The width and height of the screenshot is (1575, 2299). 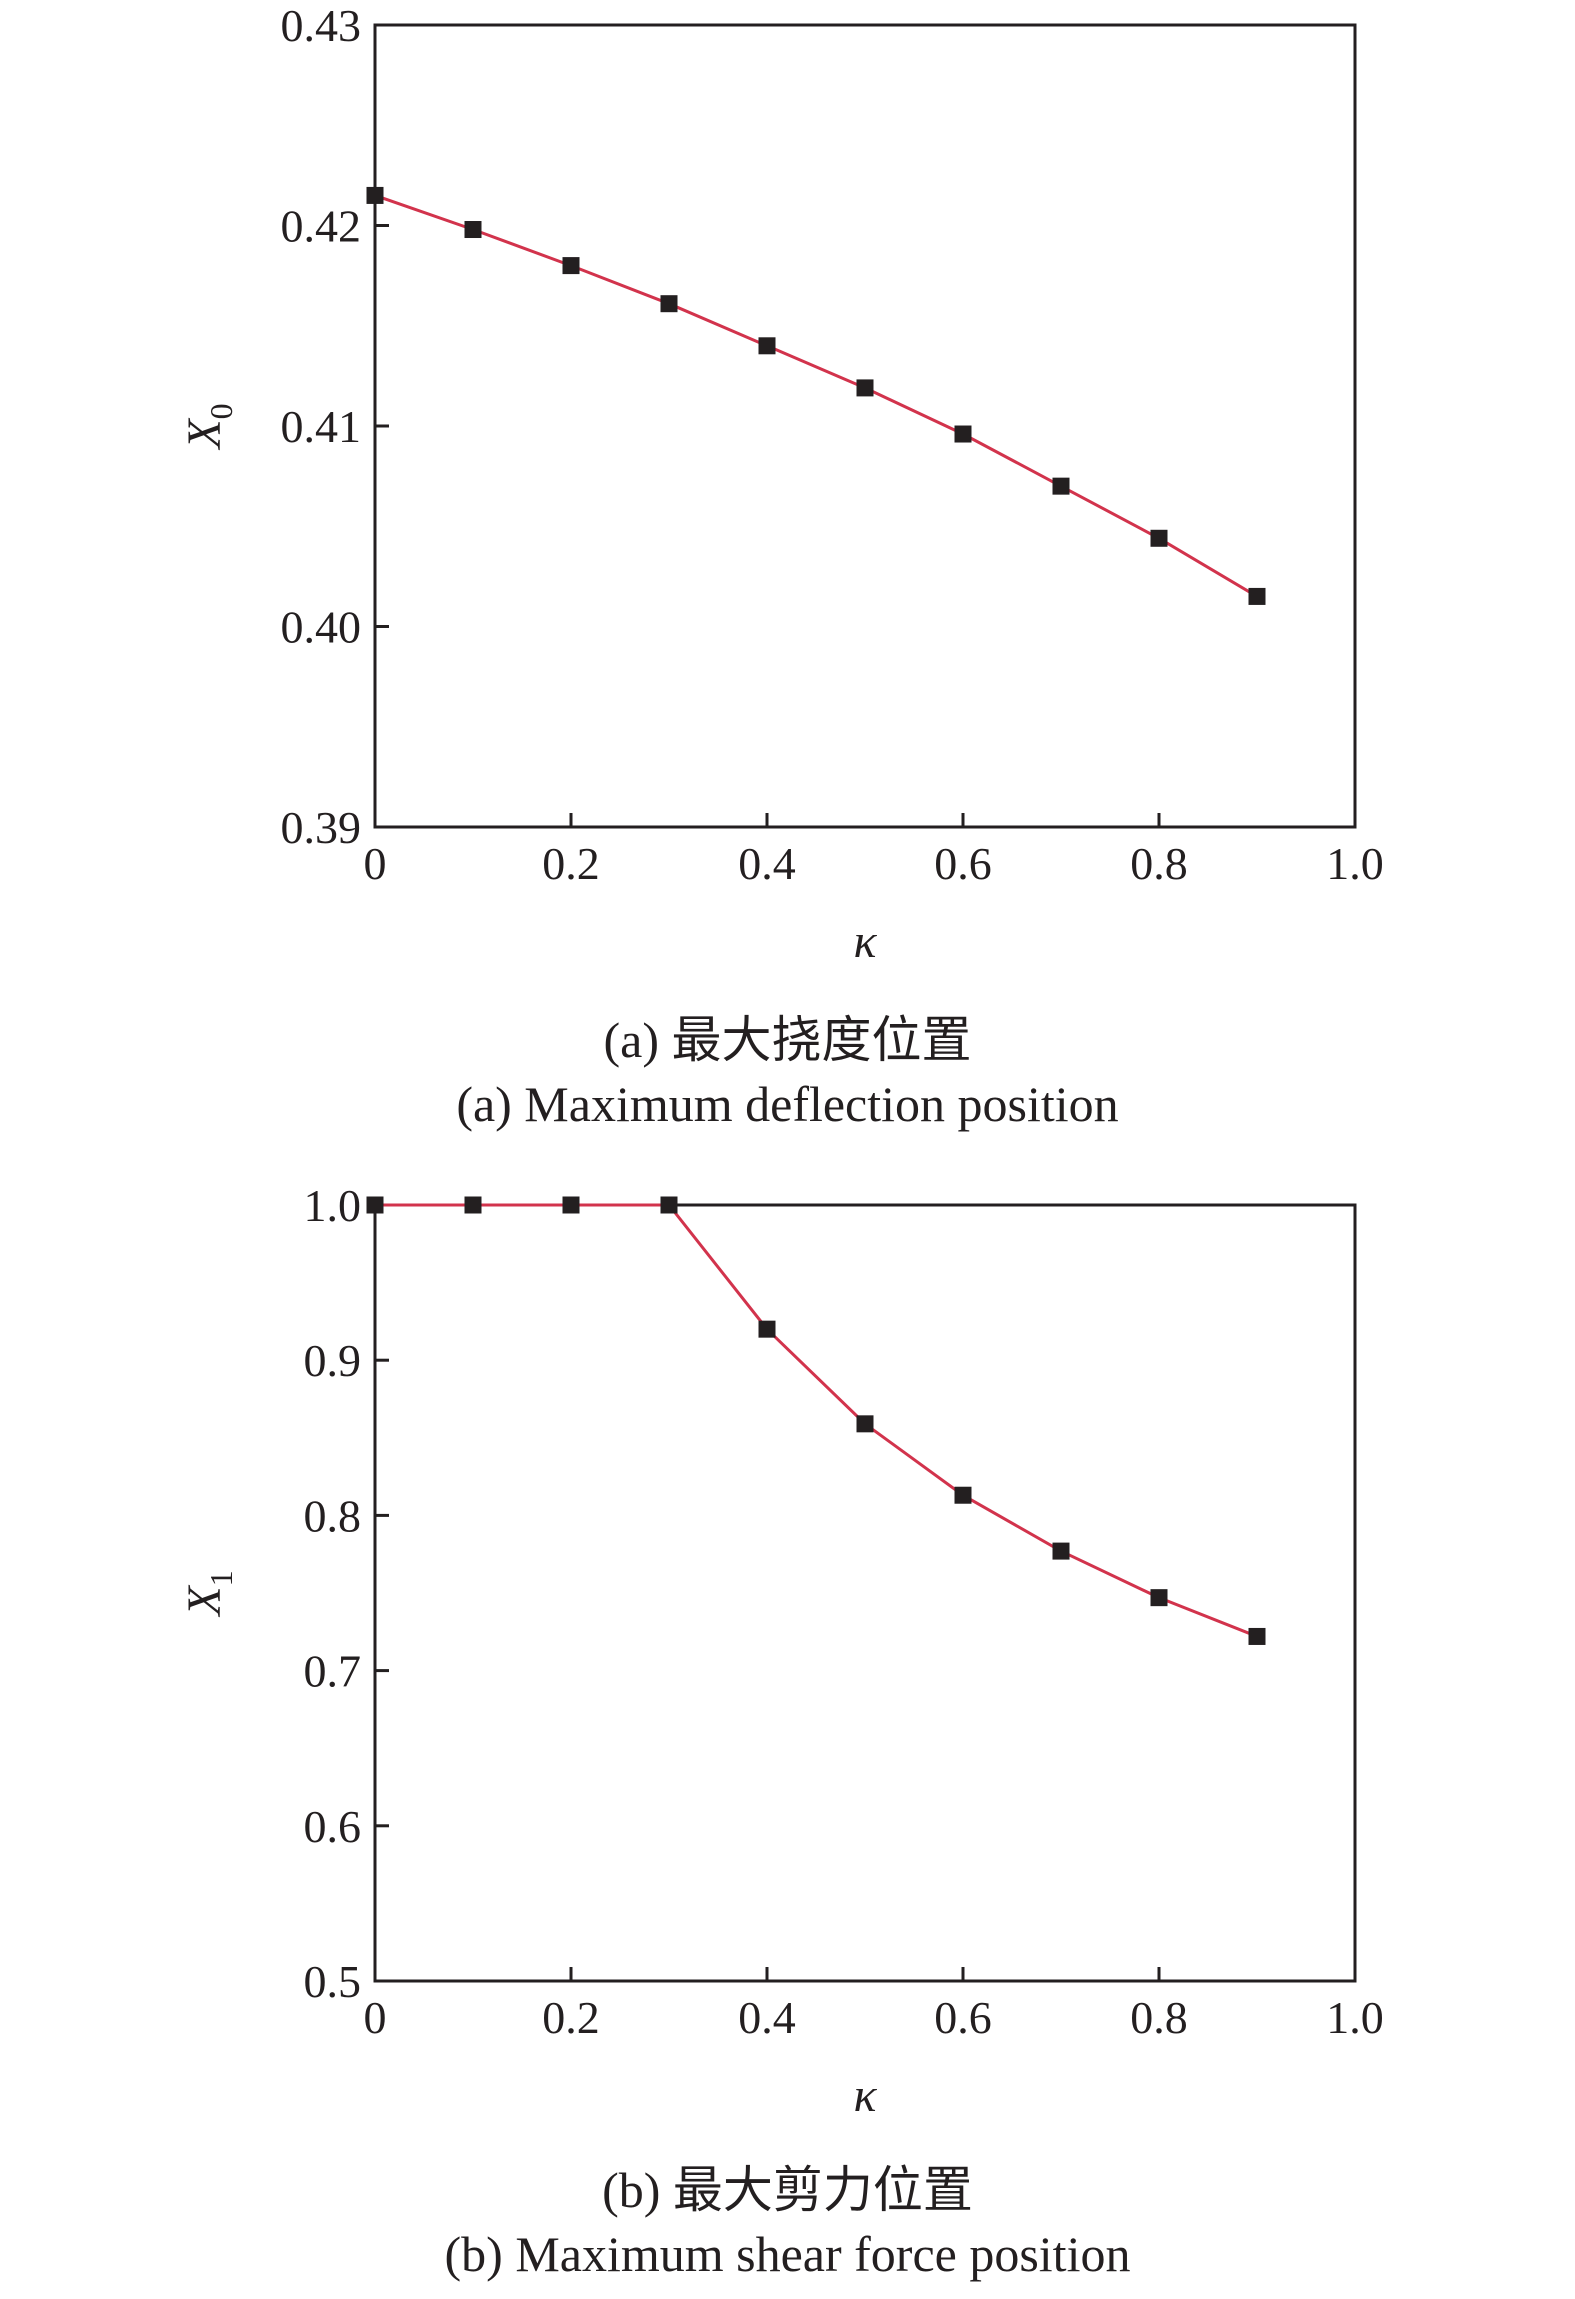 I want to click on y-tick-label: 0.9, so click(x=333, y=1360).